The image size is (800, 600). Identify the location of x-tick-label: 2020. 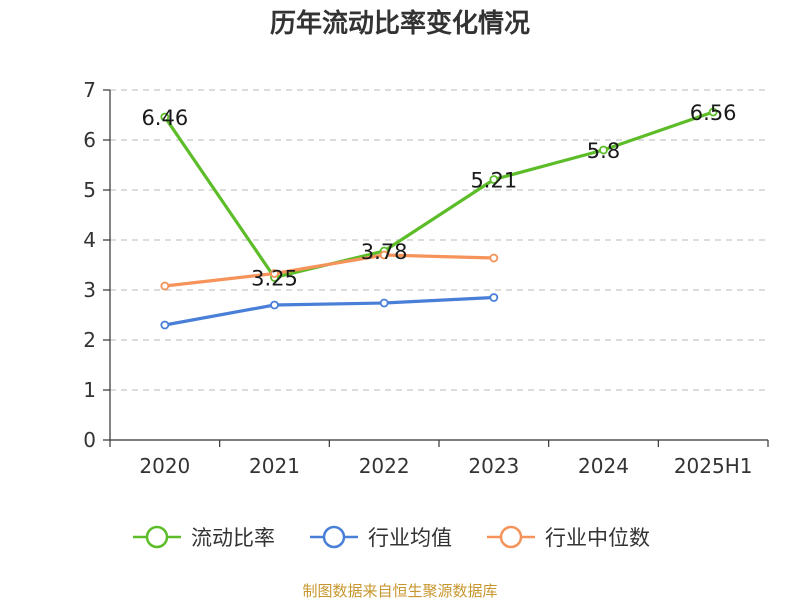
(164, 466).